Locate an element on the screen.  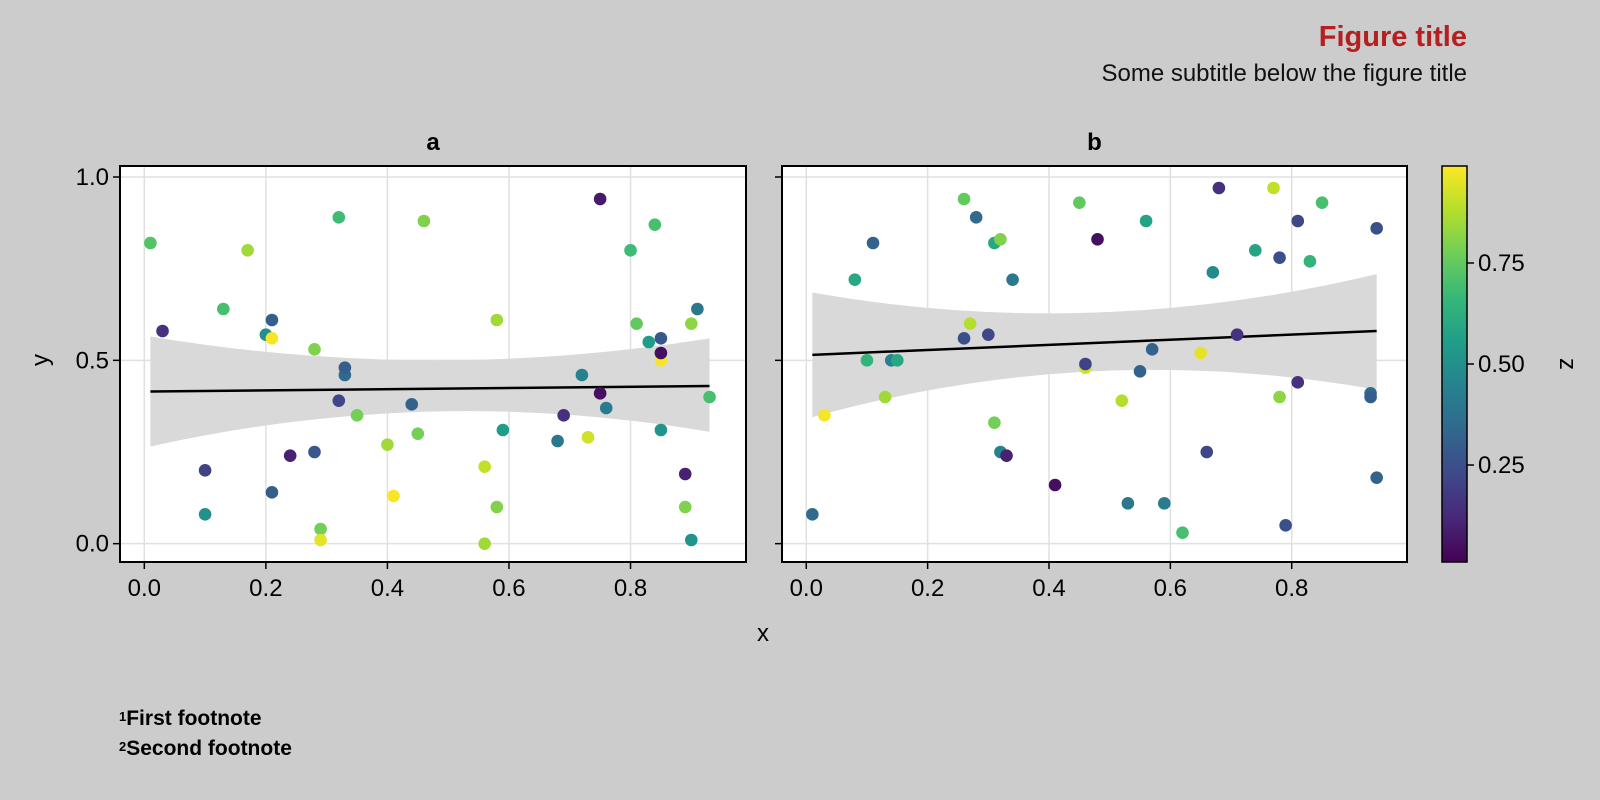
footnote-mark: 2 is located at coordinates (123, 746).